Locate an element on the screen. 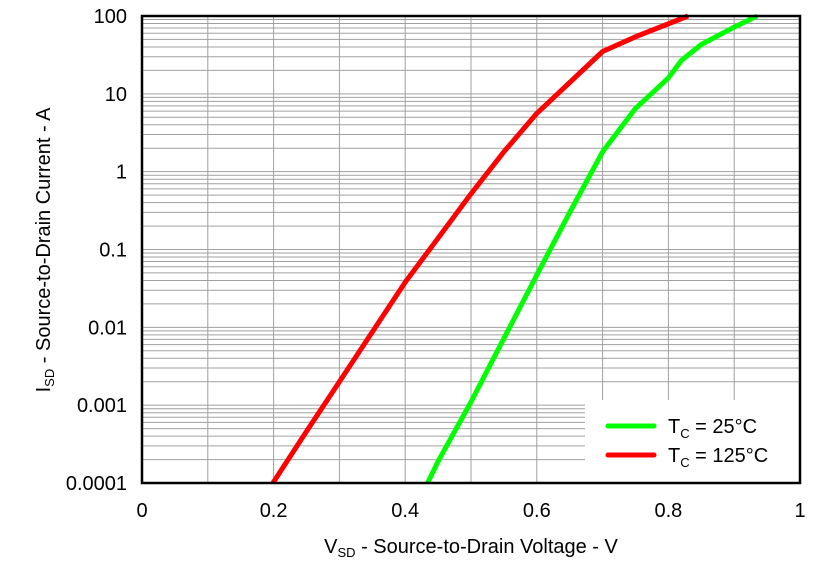  y-tick-label: 10 is located at coordinates (116, 95).